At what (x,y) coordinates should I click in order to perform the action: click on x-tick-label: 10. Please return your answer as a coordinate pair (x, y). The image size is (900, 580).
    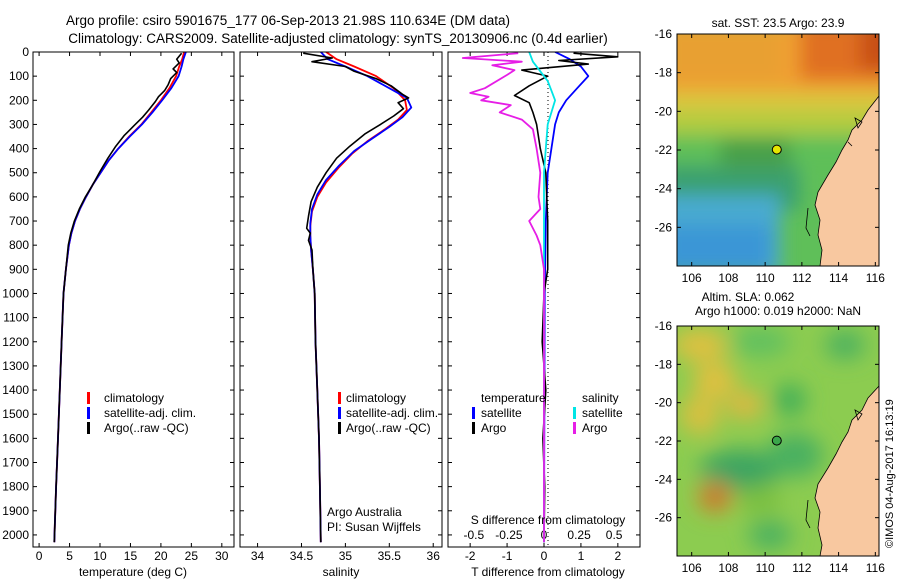
    Looking at the image, I should click on (100, 556).